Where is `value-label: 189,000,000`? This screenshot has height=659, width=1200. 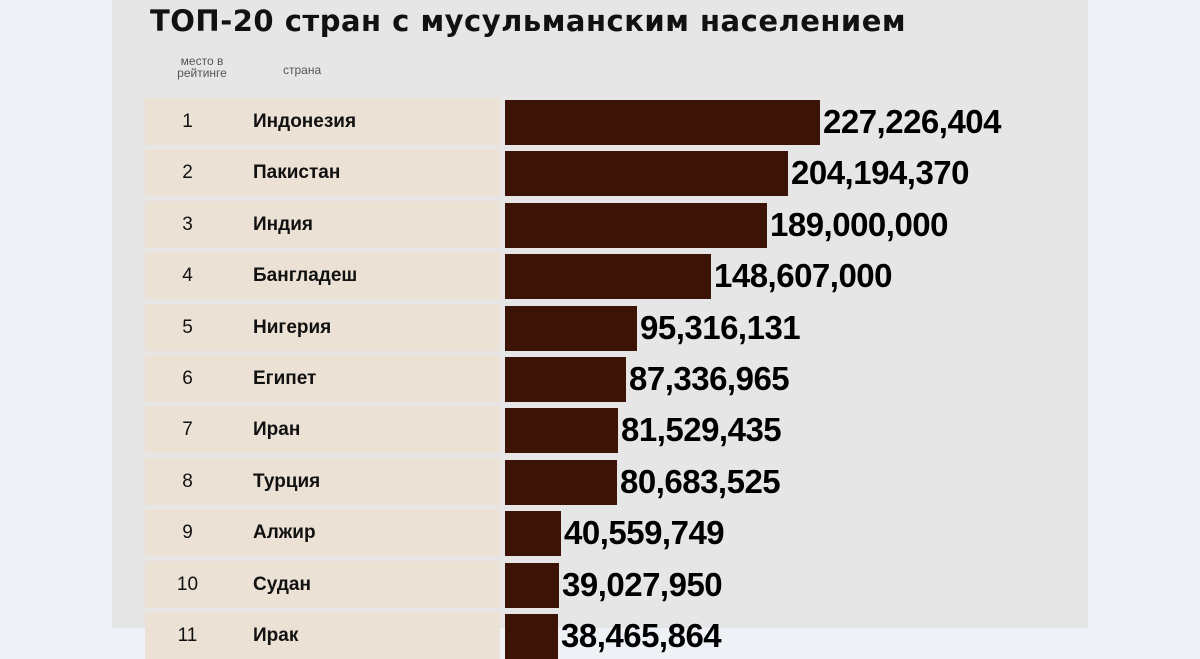
value-label: 189,000,000 is located at coordinates (859, 224).